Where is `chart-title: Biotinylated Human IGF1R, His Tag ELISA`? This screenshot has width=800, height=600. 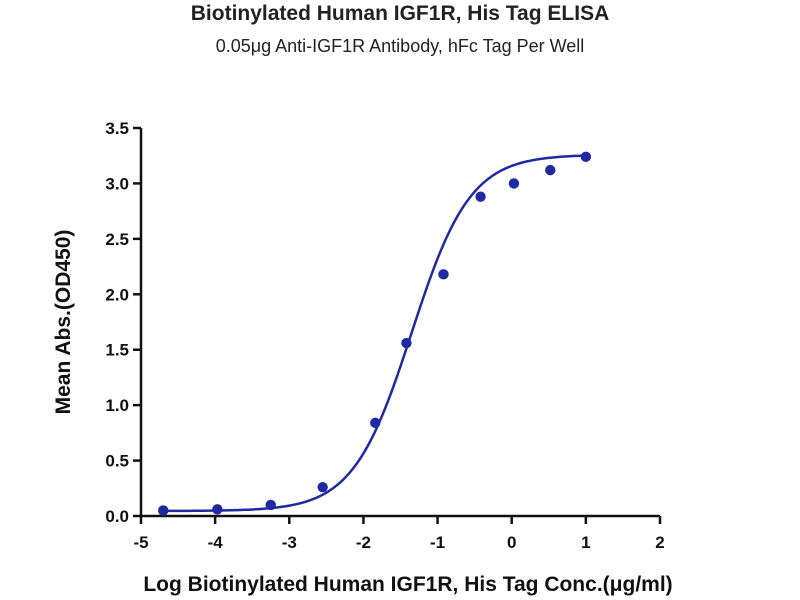 chart-title: Biotinylated Human IGF1R, His Tag ELISA is located at coordinates (400, 13).